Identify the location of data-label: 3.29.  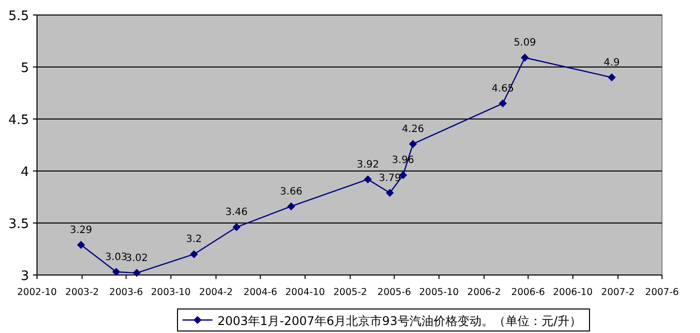
(81, 230).